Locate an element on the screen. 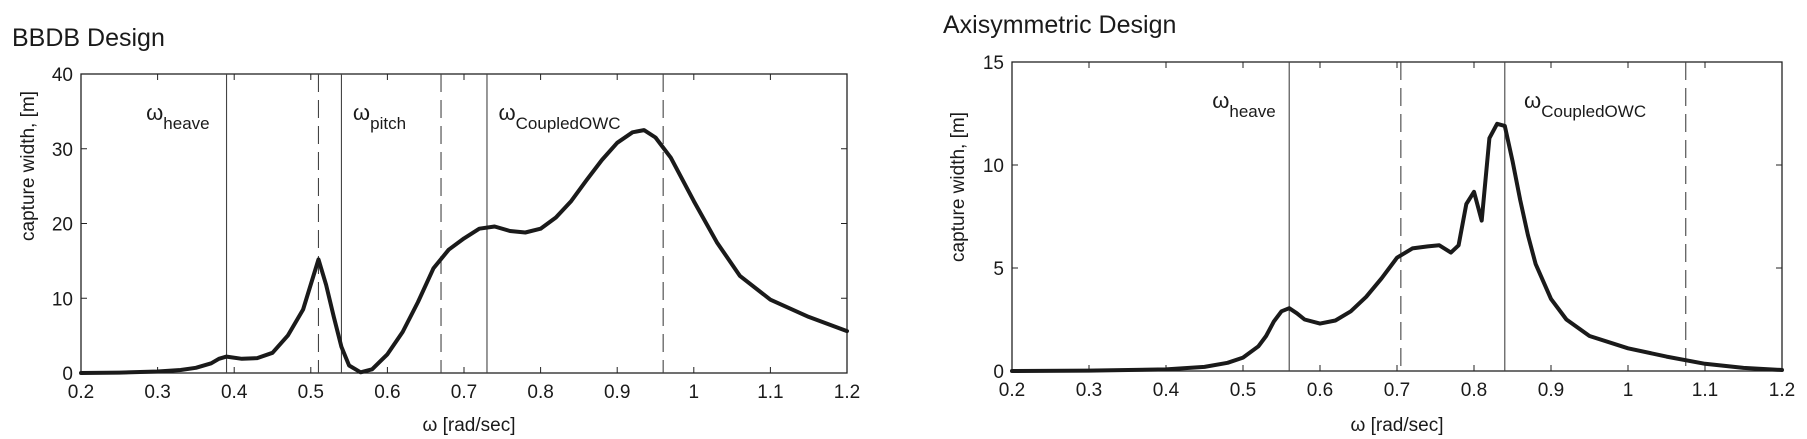  y-tick-label: 5 is located at coordinates (998, 269).